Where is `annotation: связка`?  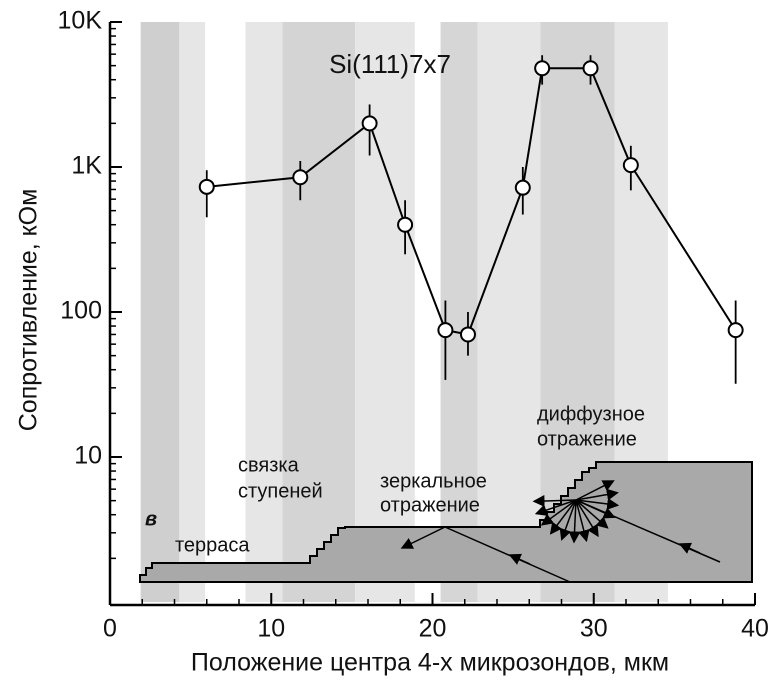 annotation: связка is located at coordinates (269, 465).